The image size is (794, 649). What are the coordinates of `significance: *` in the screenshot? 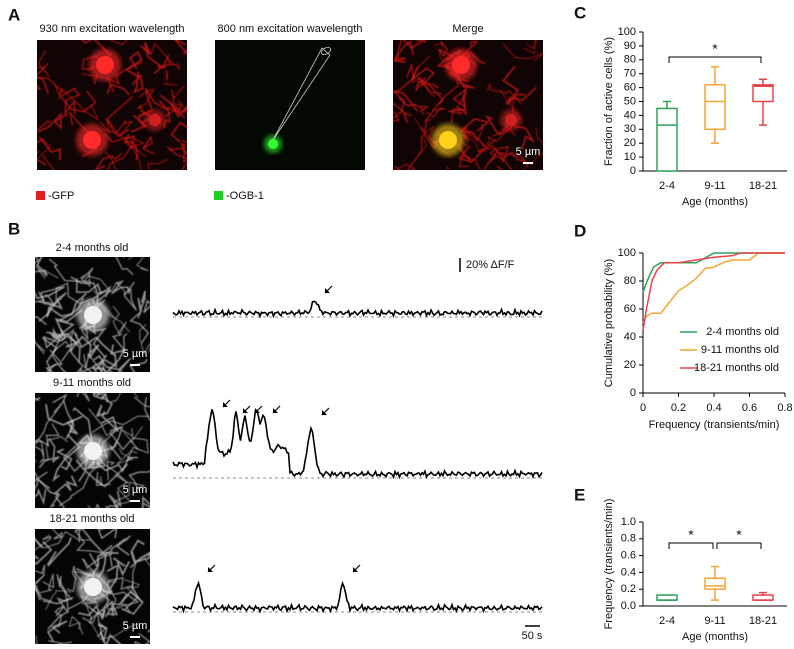 It's located at (715, 49).